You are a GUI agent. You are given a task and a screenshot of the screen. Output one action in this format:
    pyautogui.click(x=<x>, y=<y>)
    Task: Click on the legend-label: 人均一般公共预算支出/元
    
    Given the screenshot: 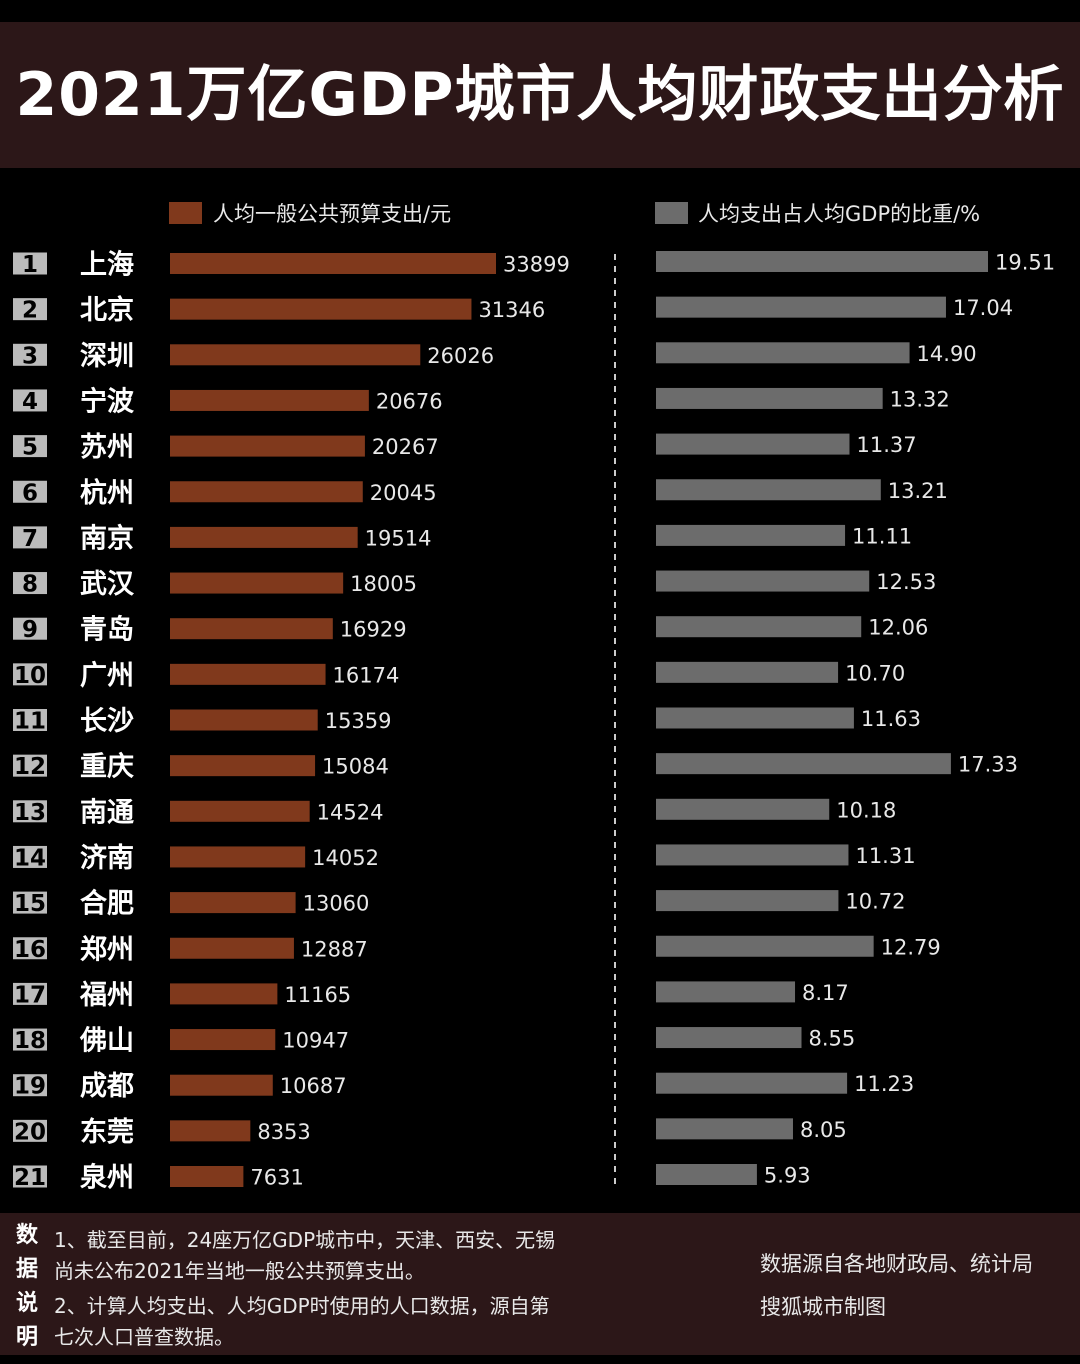 What is the action you would take?
    pyautogui.click(x=332, y=214)
    